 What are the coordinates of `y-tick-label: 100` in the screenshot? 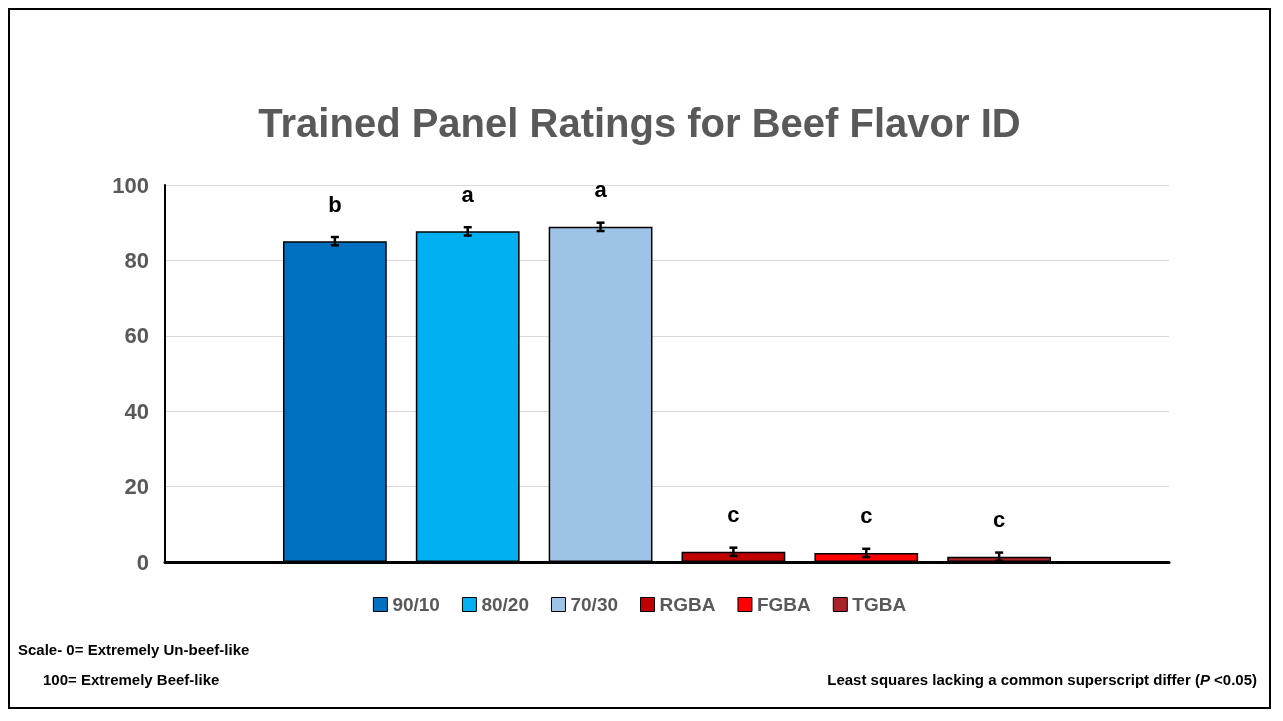 It's located at (130, 185).